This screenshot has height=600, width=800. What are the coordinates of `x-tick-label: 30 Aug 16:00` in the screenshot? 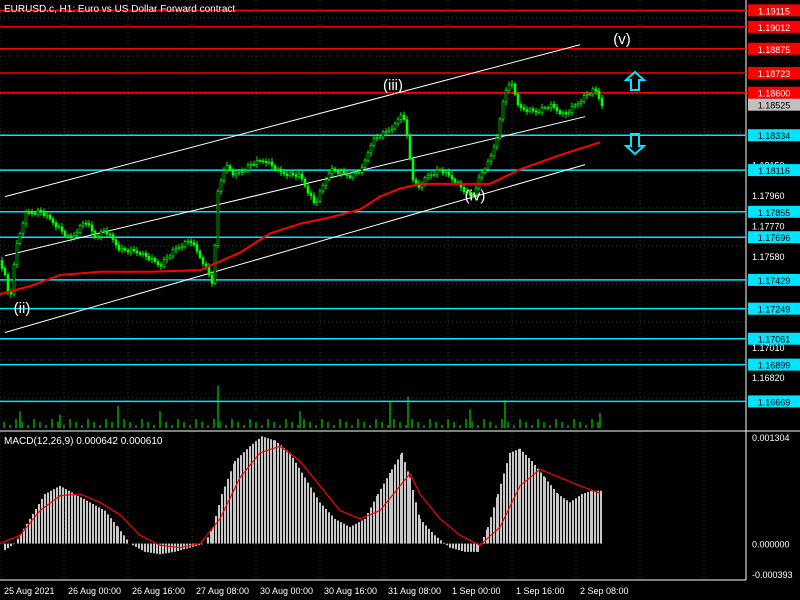 It's located at (350, 591).